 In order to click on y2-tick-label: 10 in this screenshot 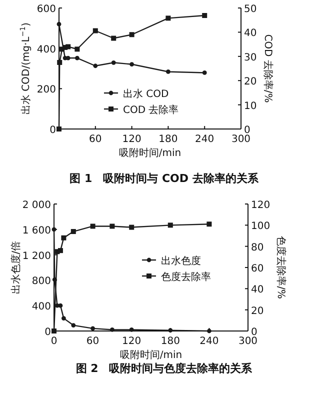, I will do `click(250, 106)`.